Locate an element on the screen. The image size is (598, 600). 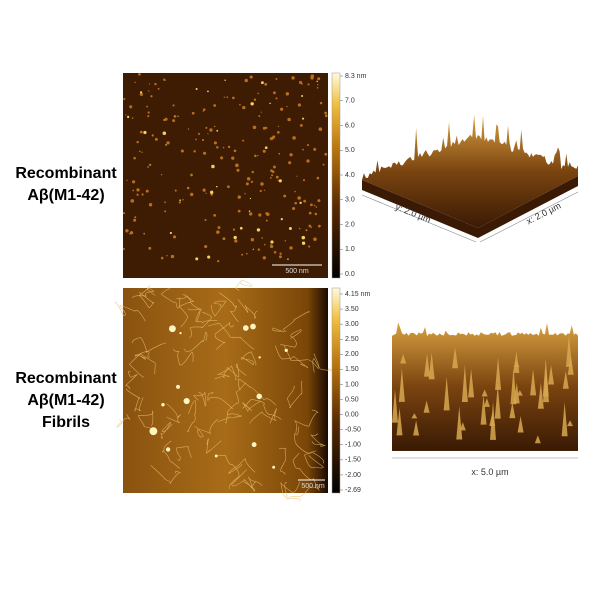
colorbar-tick-label: -0.50 is located at coordinates (353, 430).